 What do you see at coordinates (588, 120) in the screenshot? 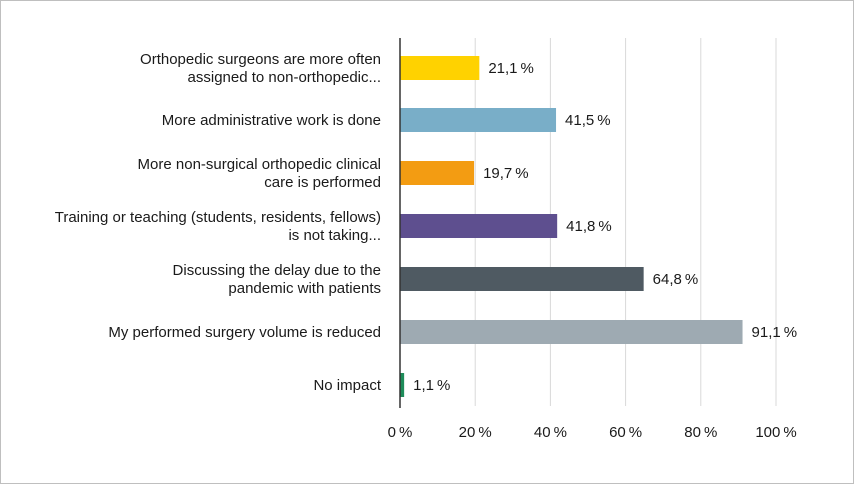
I see `data-label-1: 41,5 %` at bounding box center [588, 120].